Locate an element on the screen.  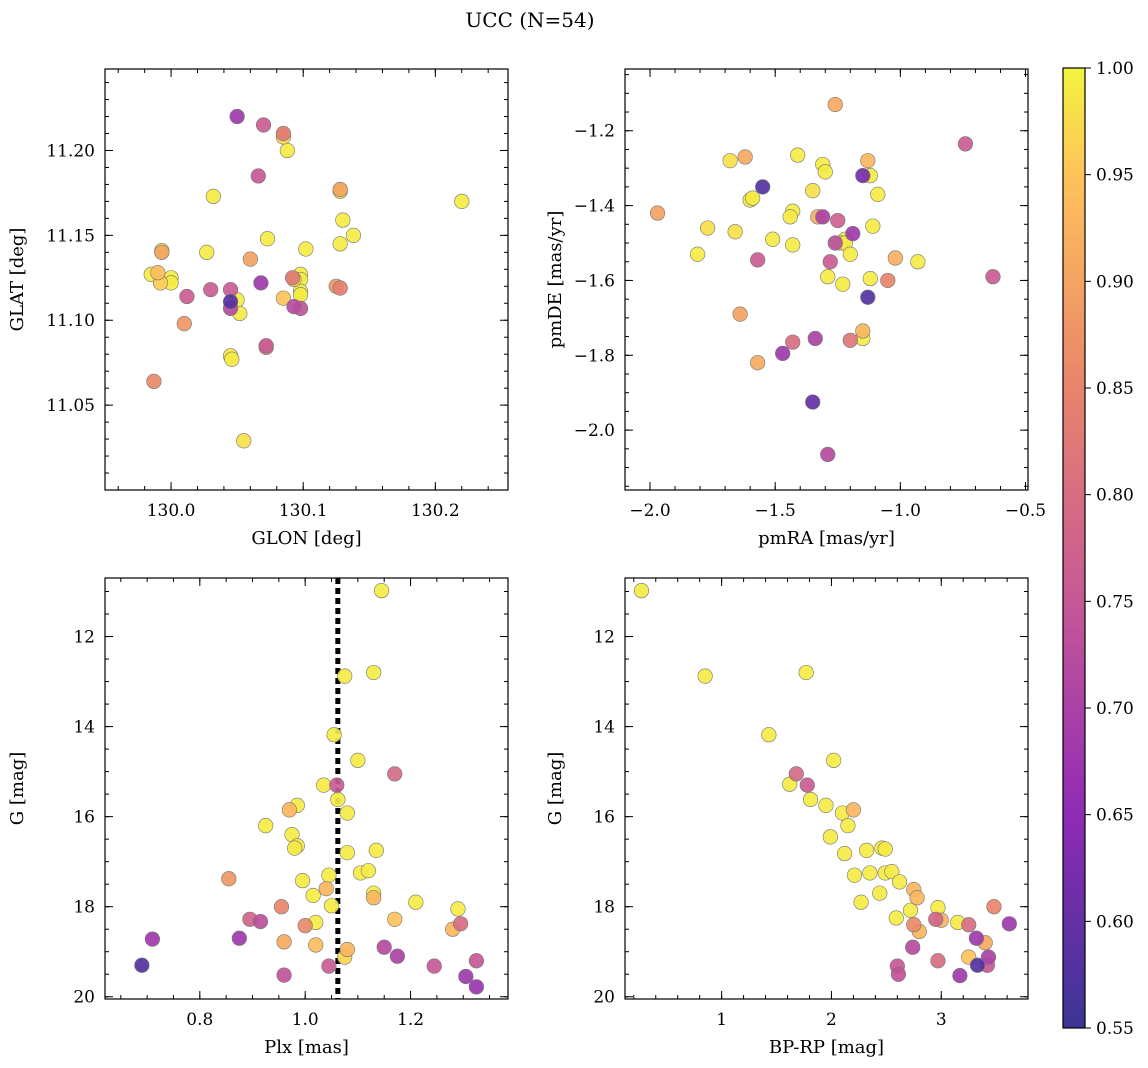
colorbar-tick-label: 0.90 is located at coordinates (1115, 282).